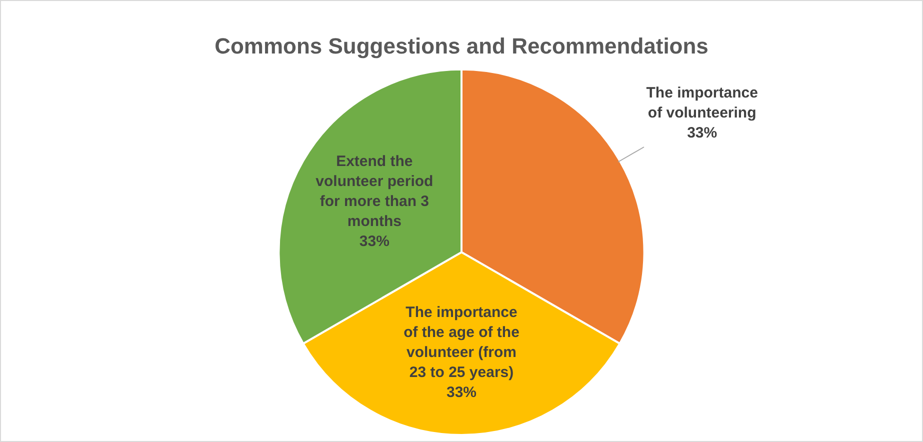 Image resolution: width=923 pixels, height=442 pixels. Describe the element at coordinates (375, 191) in the screenshot. I see `slice-label: Extend the volunteer period for more than 3 months` at that location.